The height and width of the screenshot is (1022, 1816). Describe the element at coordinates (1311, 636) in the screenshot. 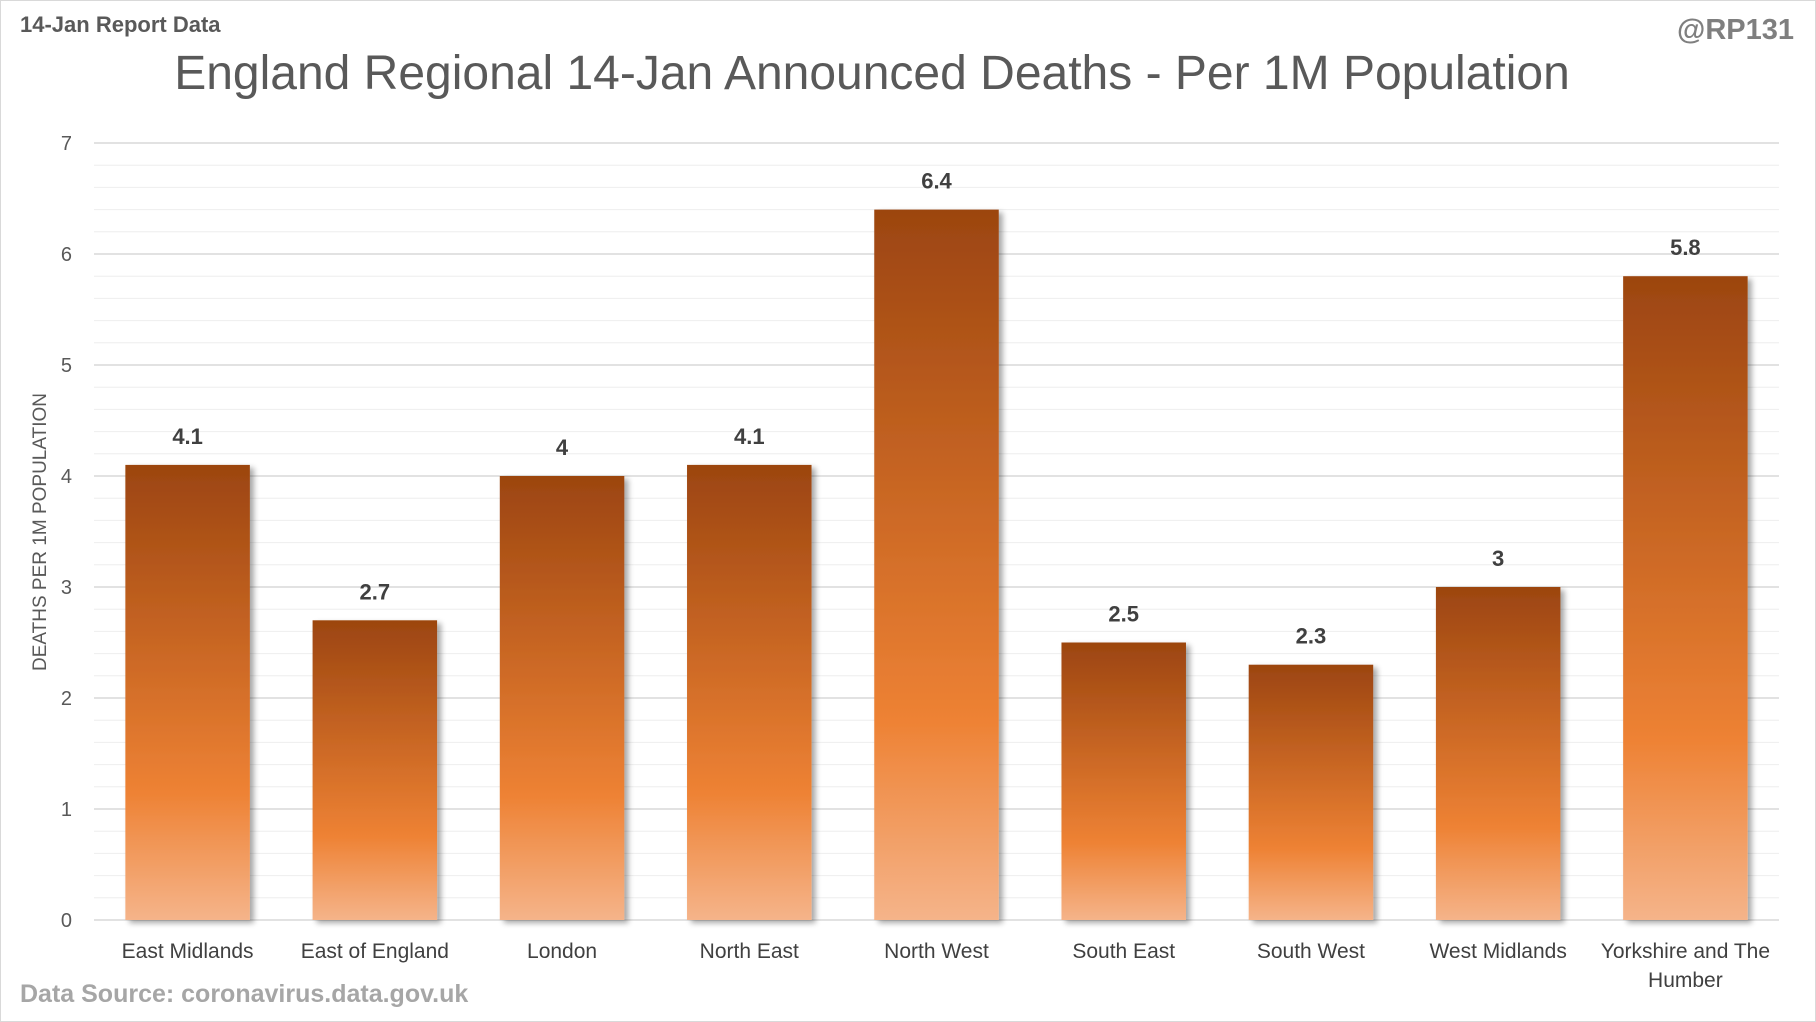

I see `data-label: 2.3` at that location.